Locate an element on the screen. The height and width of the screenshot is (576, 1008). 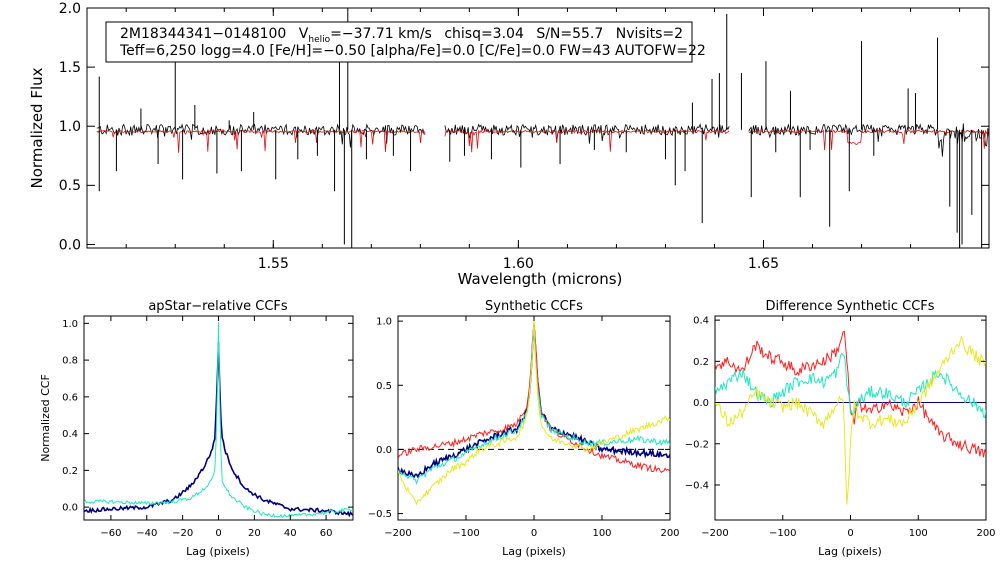
annotation-chisq: chisq=3.04 is located at coordinates (484, 34).